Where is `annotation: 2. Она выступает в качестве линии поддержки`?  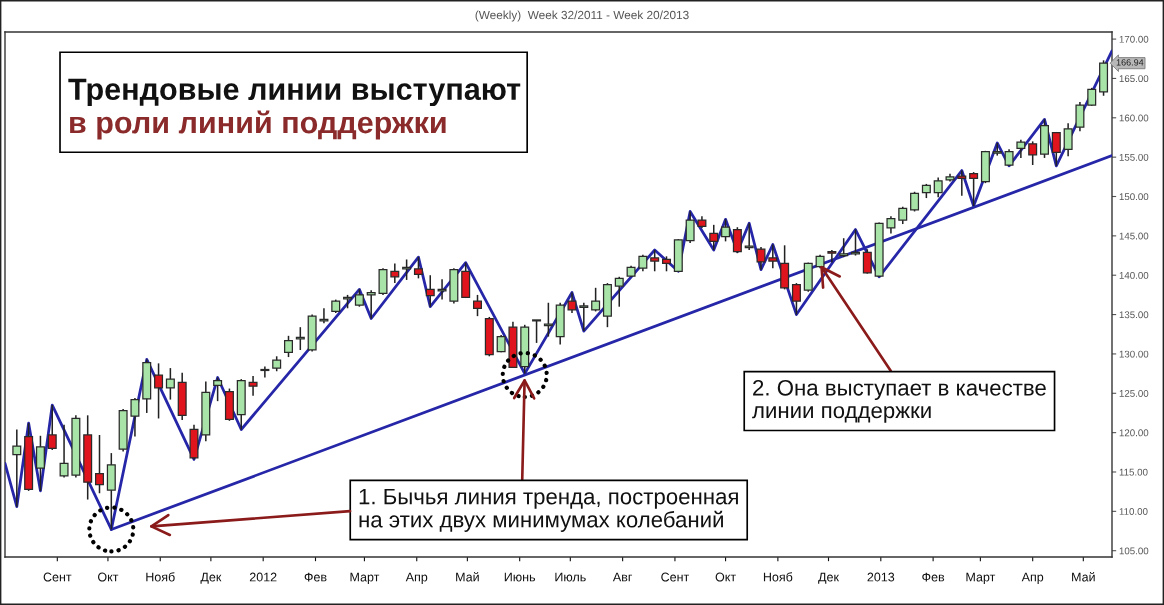 annotation: 2. Она выступает в качестве линии поддержки is located at coordinates (899, 401).